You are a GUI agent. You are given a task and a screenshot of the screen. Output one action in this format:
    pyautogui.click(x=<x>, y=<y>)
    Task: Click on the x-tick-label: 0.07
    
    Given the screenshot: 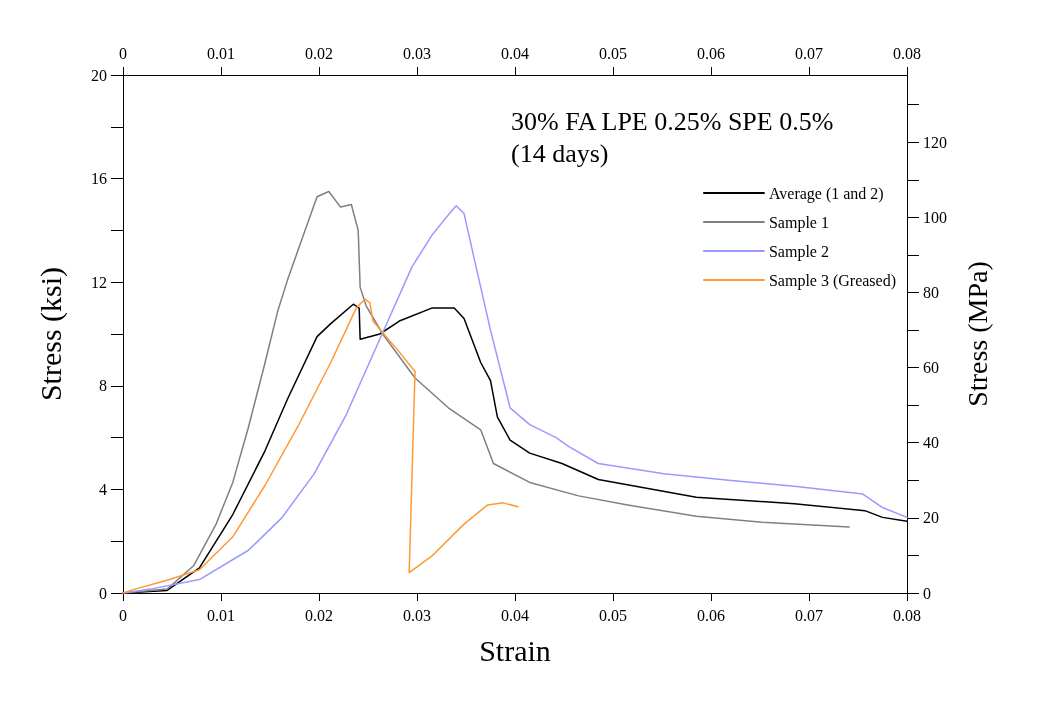 What is the action you would take?
    pyautogui.click(x=809, y=615)
    